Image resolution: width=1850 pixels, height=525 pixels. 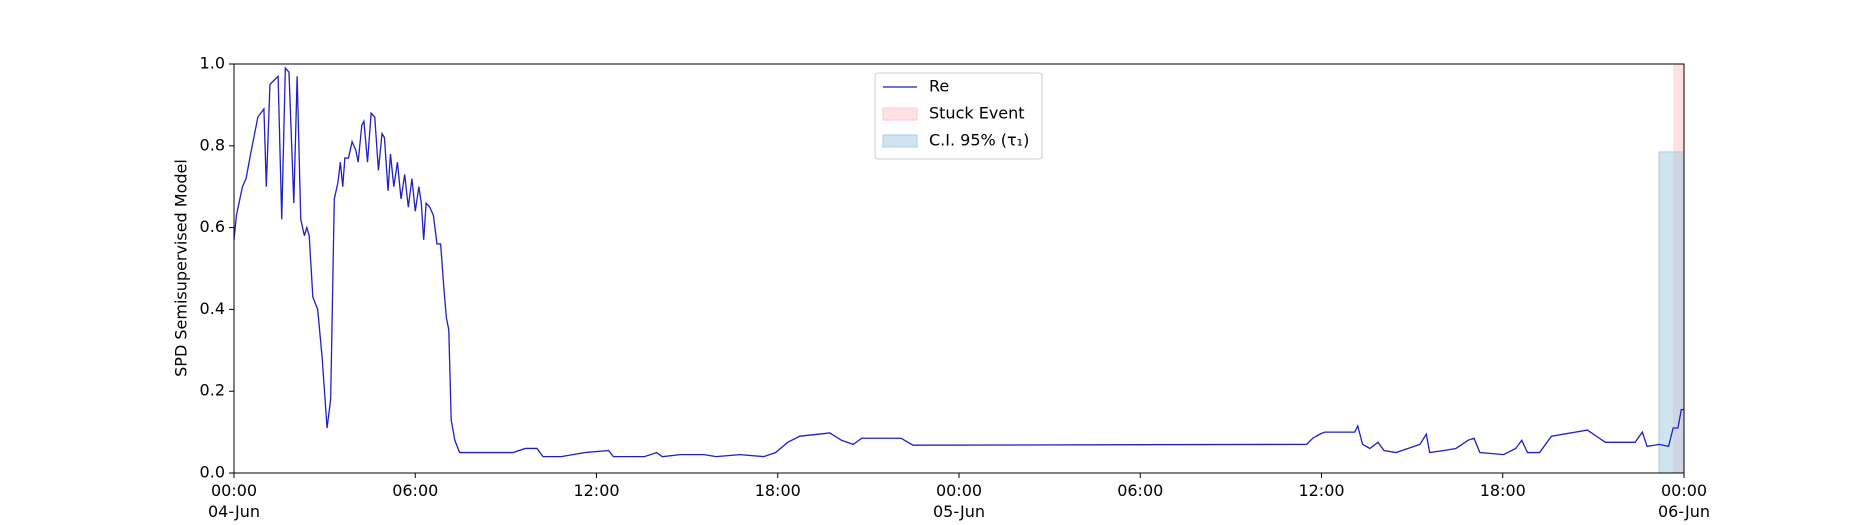 What do you see at coordinates (212, 390) in the screenshot?
I see `y-tick-label: 0.2` at bounding box center [212, 390].